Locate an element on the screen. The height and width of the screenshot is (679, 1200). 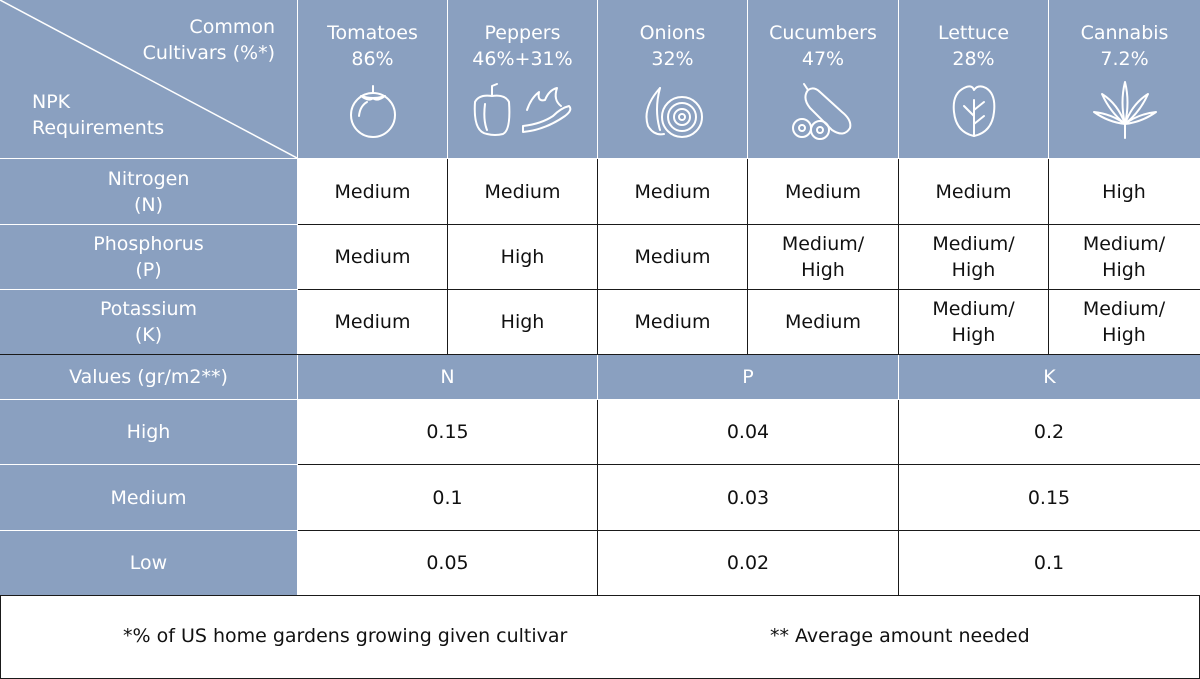
footnote-average: ** Average amount needed is located at coordinates (900, 636).